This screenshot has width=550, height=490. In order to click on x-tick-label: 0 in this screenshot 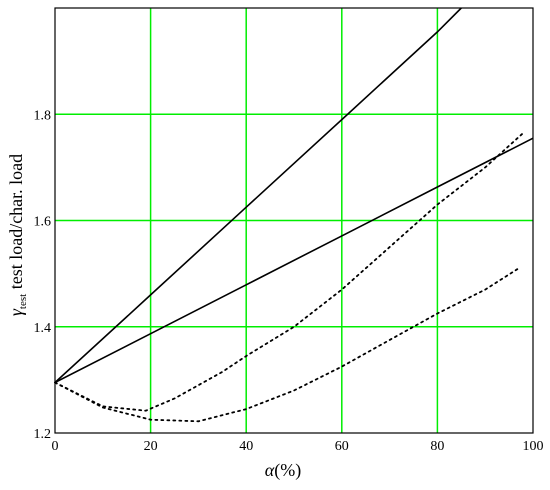, I will do `click(55, 446)`.